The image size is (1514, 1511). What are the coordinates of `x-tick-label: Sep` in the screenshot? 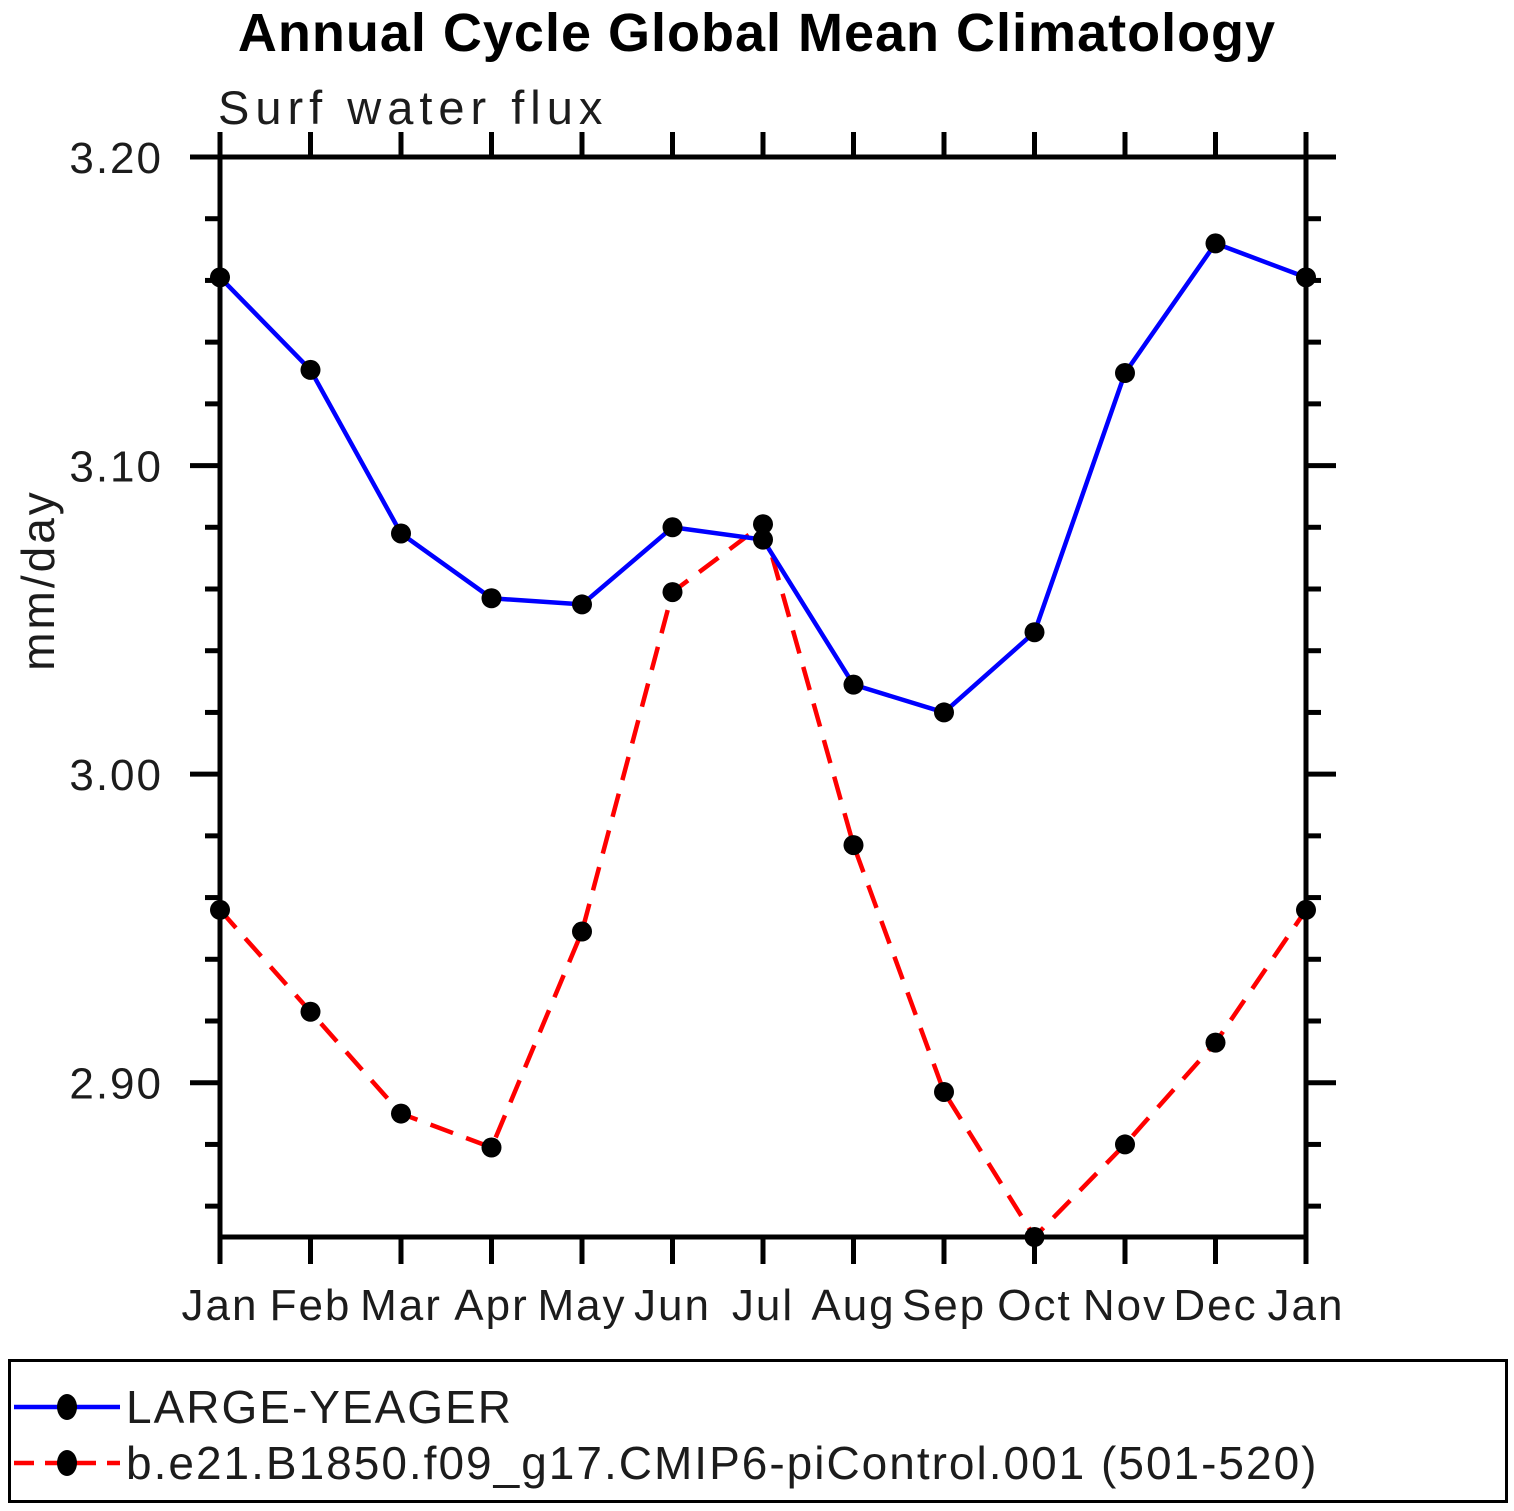 It's located at (944, 1305).